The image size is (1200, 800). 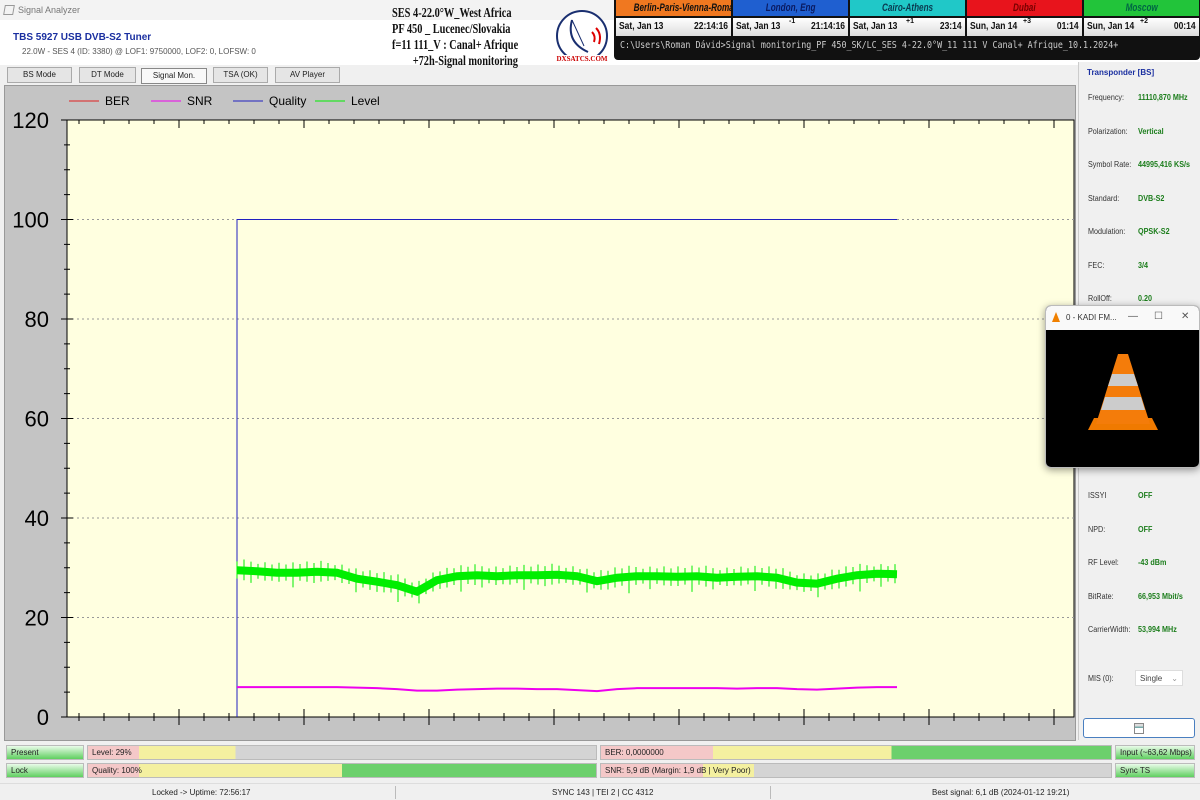 I want to click on caption-line: f=11 111_V : Canal+ Afrique, so click(x=455, y=45).